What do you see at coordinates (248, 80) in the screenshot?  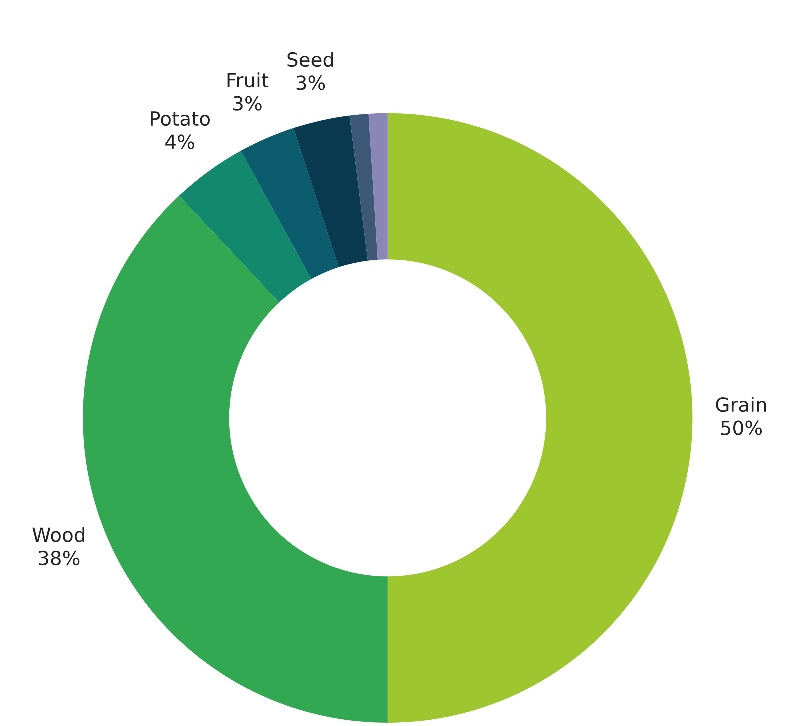 I see `slice-label: Fruit` at bounding box center [248, 80].